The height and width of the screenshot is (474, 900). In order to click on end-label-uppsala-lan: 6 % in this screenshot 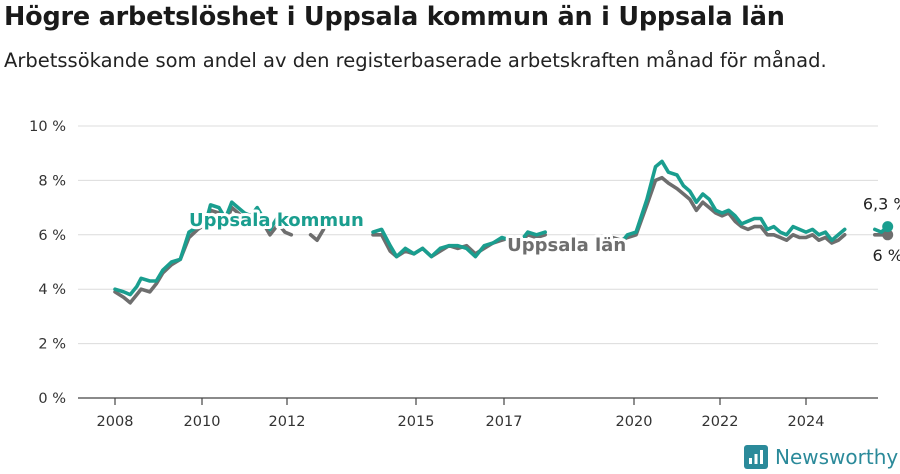, I will do `click(886, 255)`.